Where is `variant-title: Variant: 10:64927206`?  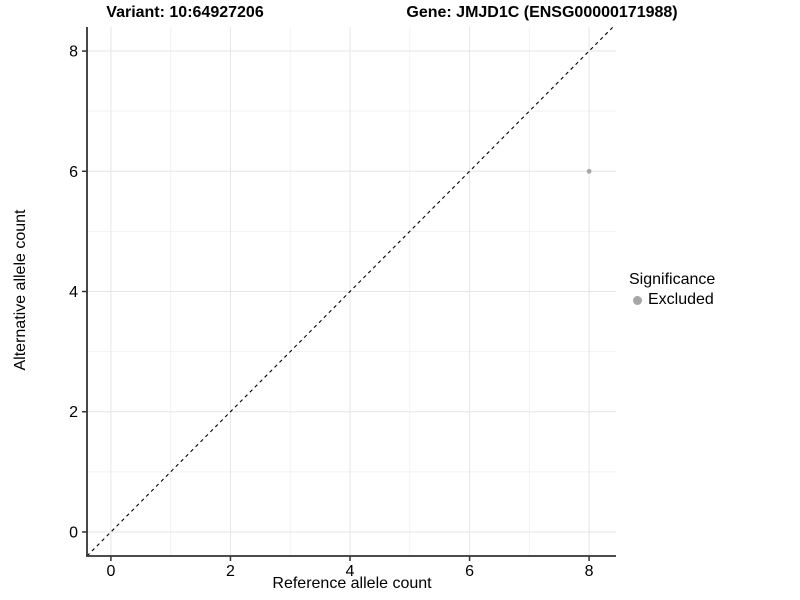 variant-title: Variant: 10:64927206 is located at coordinates (185, 12).